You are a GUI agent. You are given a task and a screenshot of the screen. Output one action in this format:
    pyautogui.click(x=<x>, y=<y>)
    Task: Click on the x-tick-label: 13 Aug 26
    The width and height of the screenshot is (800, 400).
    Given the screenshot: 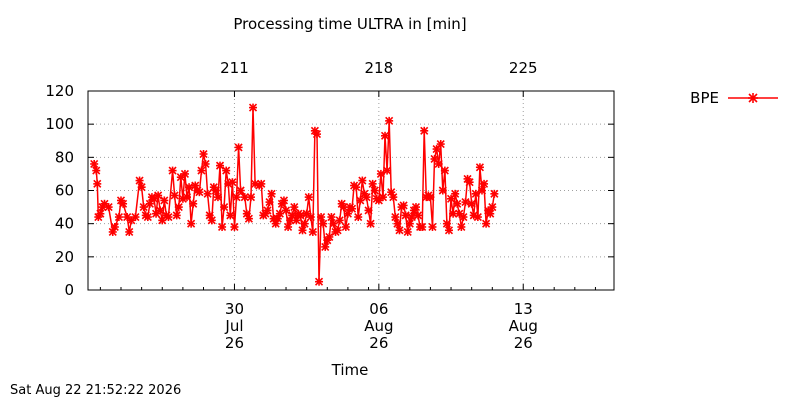 What is the action you would take?
    pyautogui.click(x=523, y=326)
    